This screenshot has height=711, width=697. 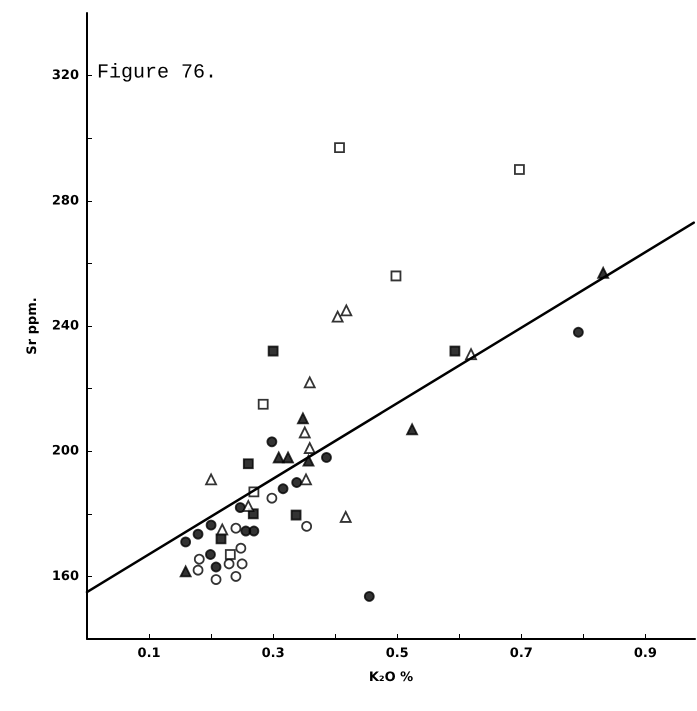 What do you see at coordinates (65, 200) in the screenshot?
I see `y-tick-label: 280` at bounding box center [65, 200].